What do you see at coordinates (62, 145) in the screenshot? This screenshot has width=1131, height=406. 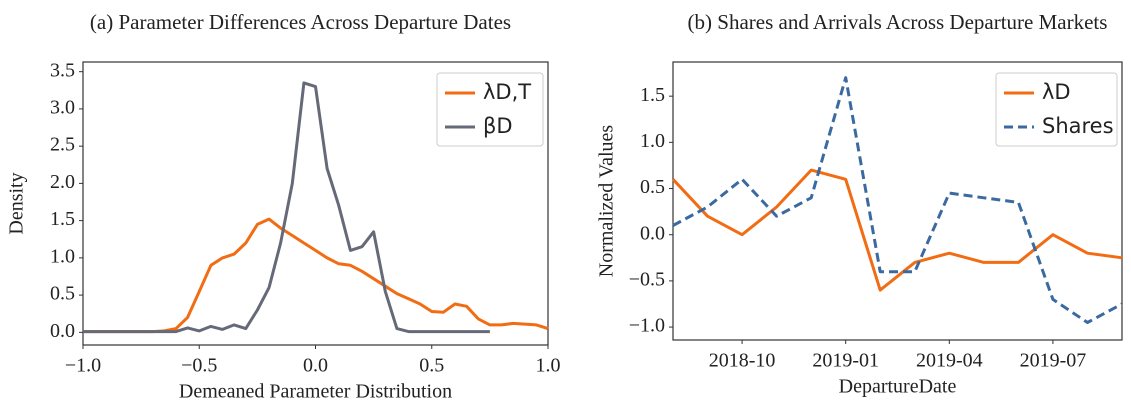 I see `y-tick-label: 2.5` at bounding box center [62, 145].